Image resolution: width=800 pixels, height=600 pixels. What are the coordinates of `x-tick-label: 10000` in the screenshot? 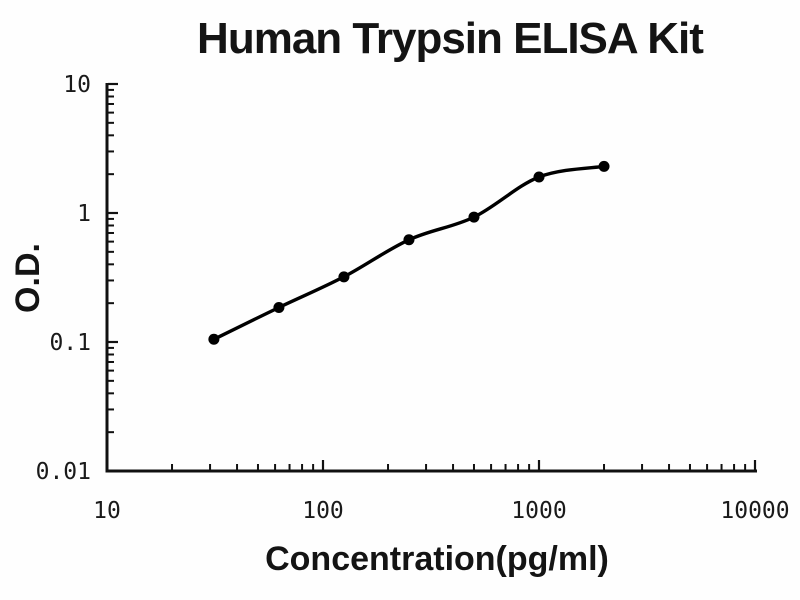 It's located at (754, 511).